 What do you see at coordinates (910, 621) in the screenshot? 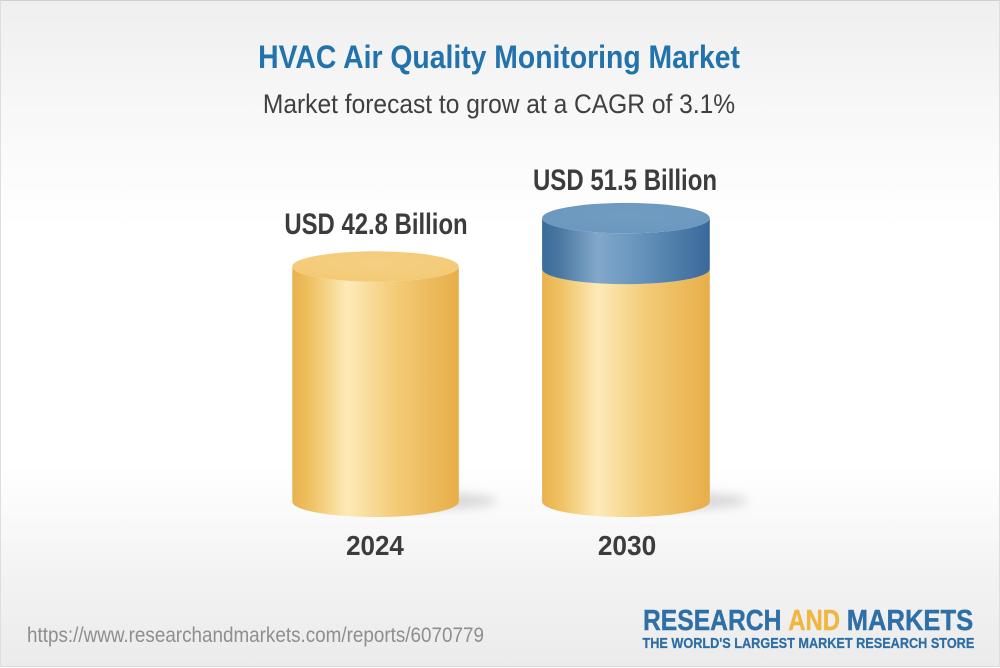
I see `svg-text: MARKETS` at bounding box center [910, 621].